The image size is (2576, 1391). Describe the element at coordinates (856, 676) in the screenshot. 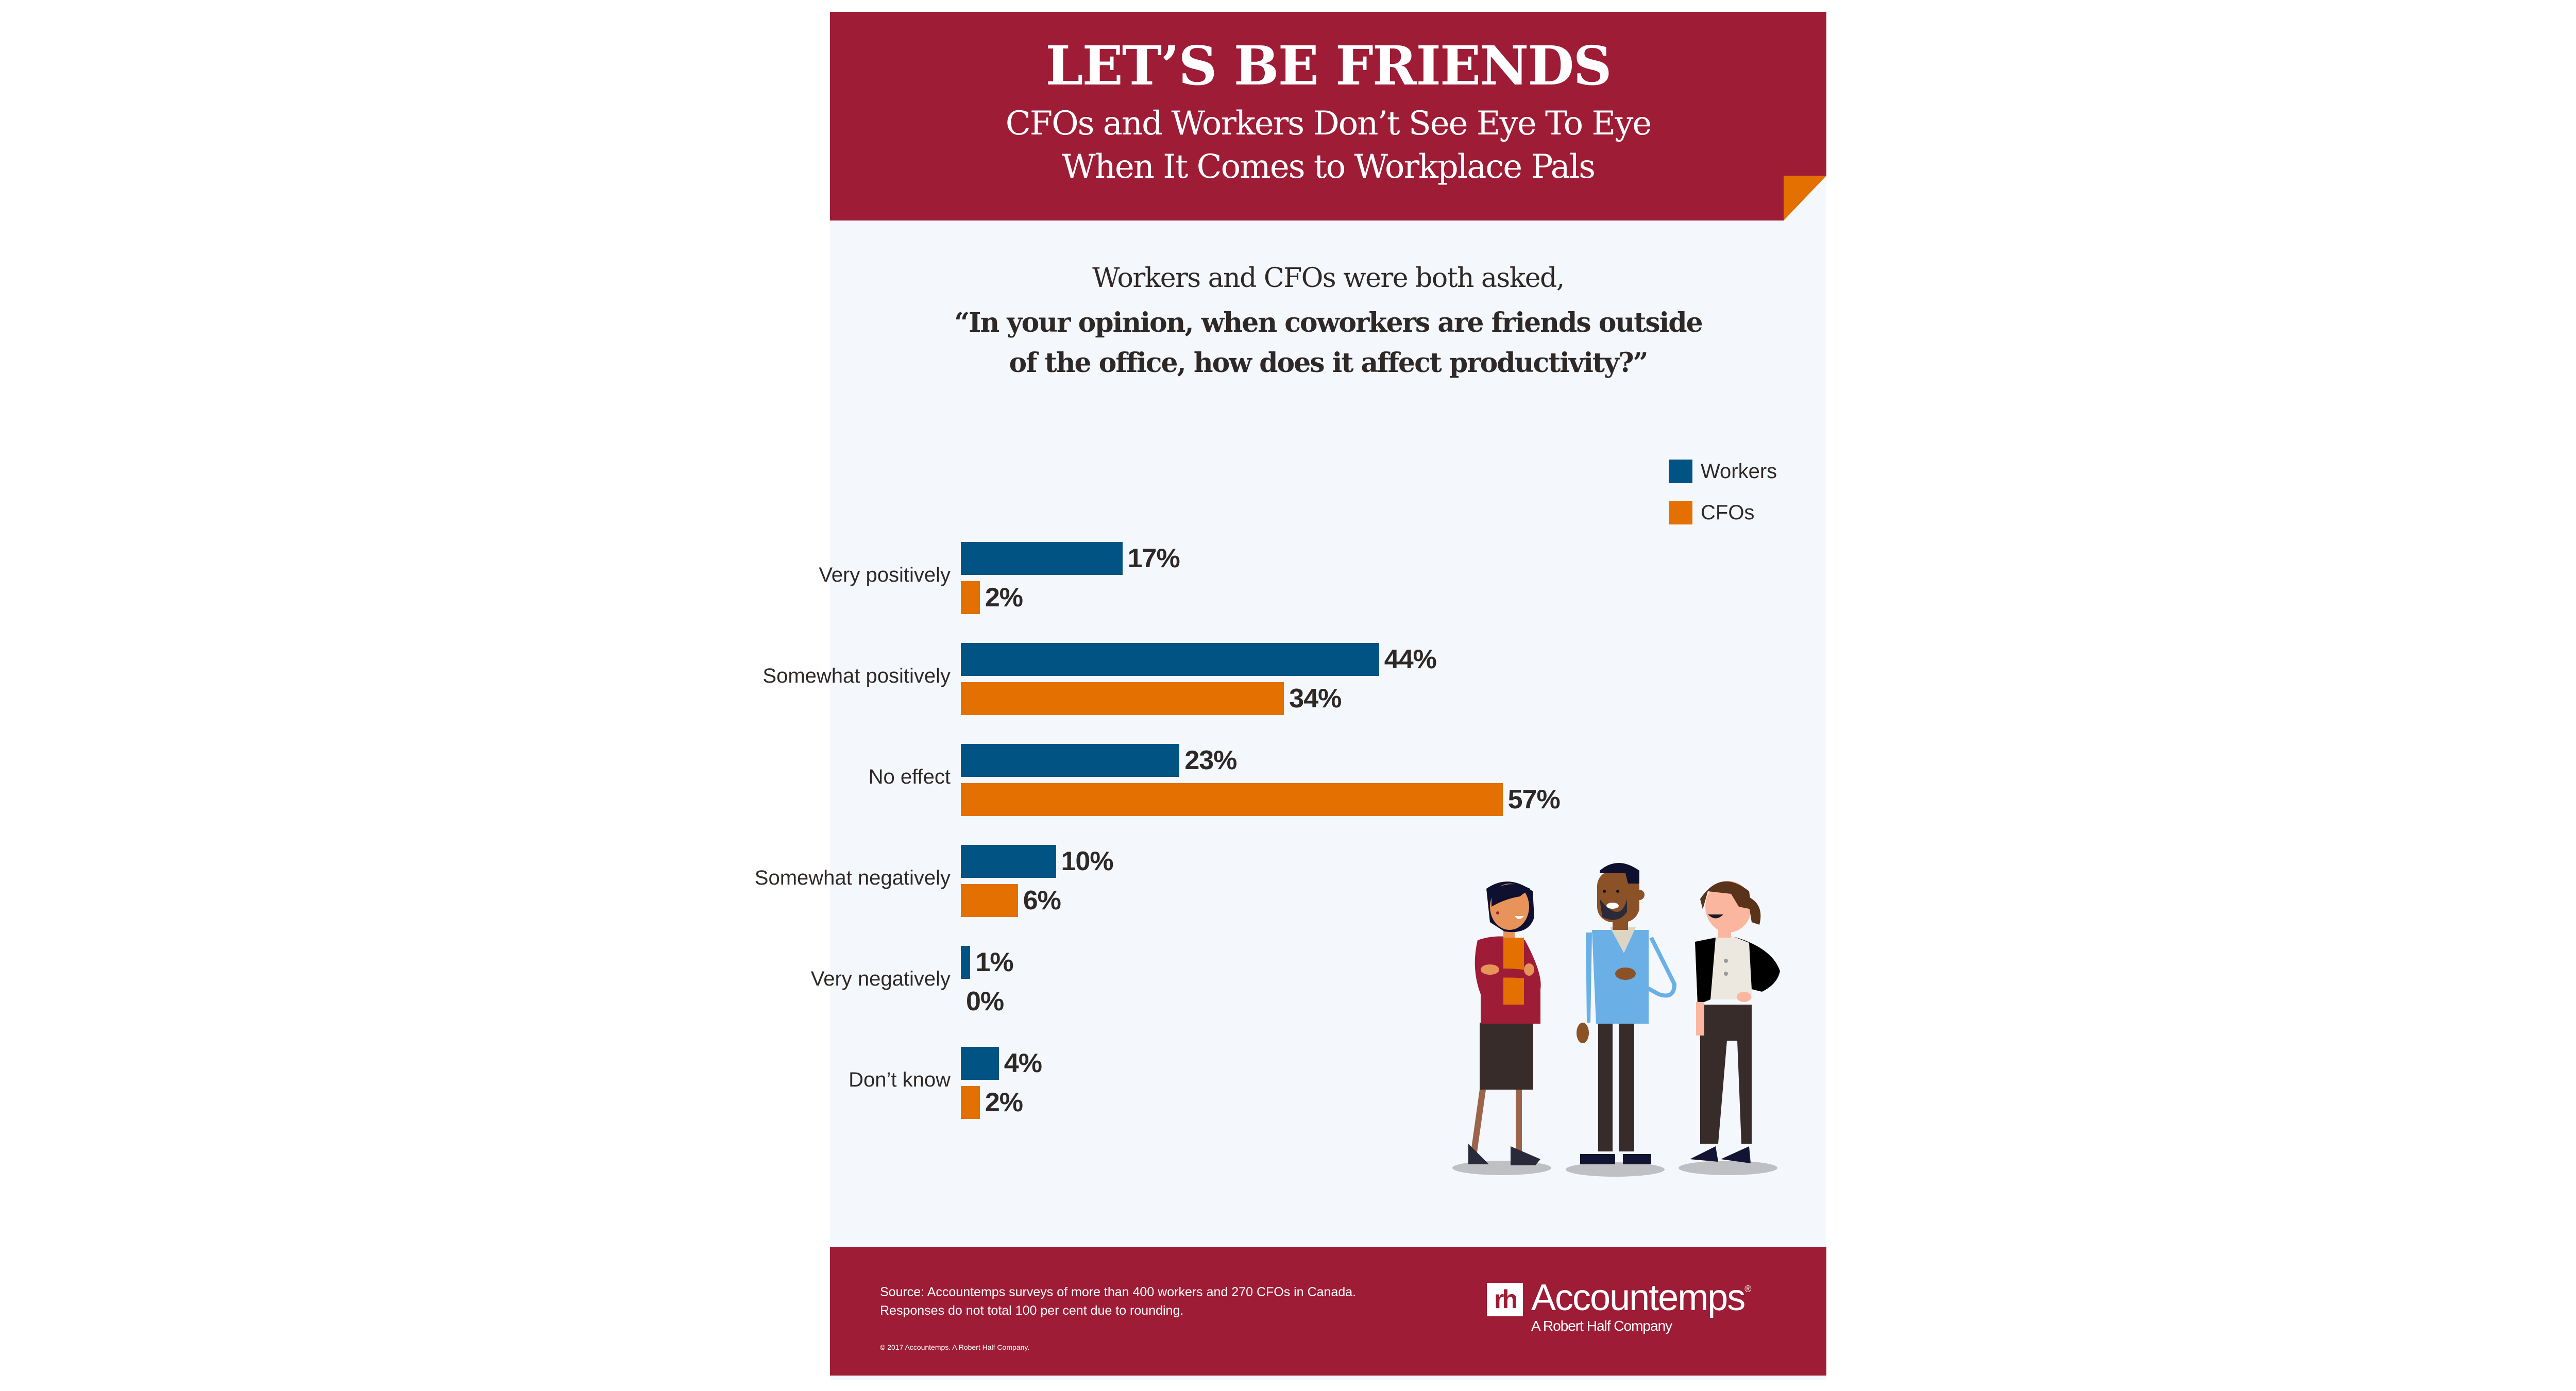

I see `category-label: Somewhat positively` at that location.